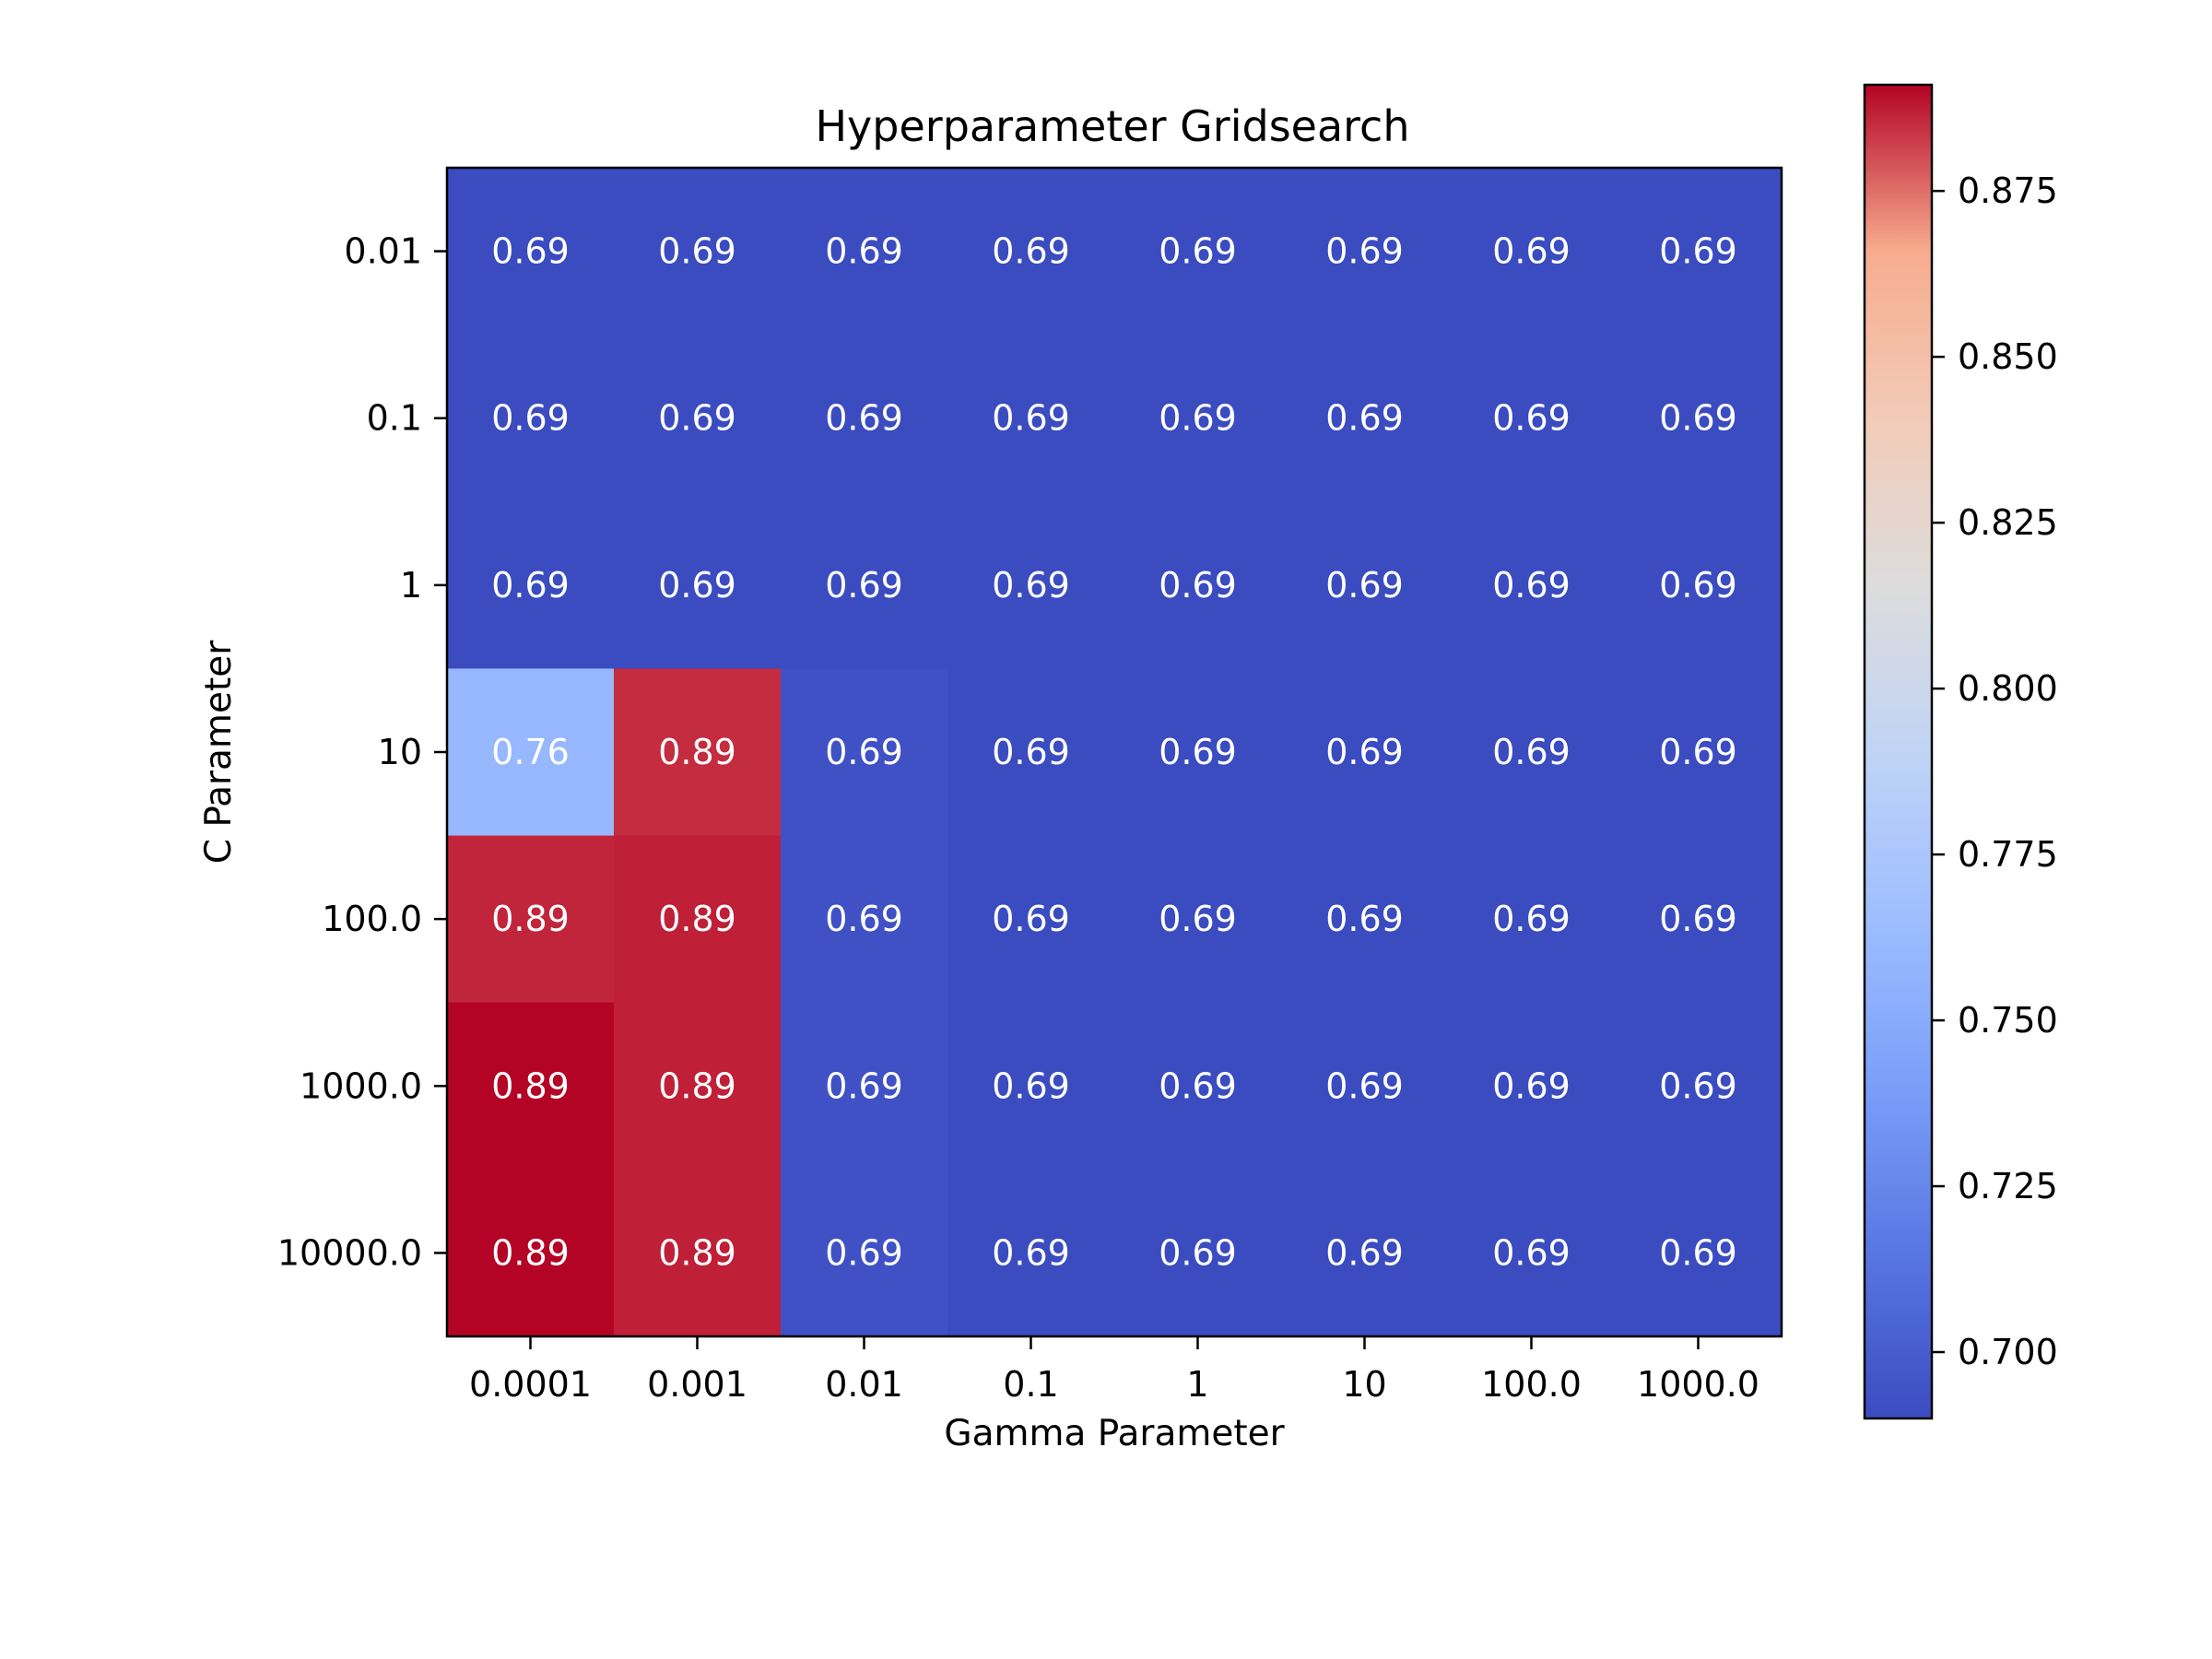 The height and width of the screenshot is (1659, 2212). I want to click on x-tick-label: 1, so click(1197, 1384).